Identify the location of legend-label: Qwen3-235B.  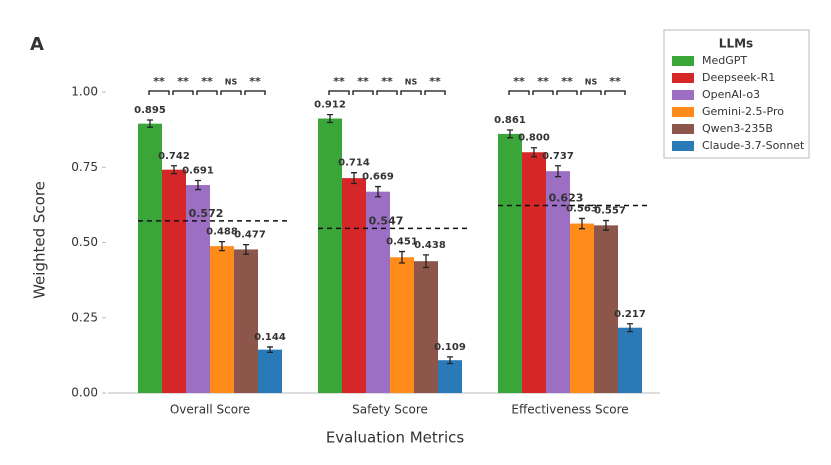
(737, 128).